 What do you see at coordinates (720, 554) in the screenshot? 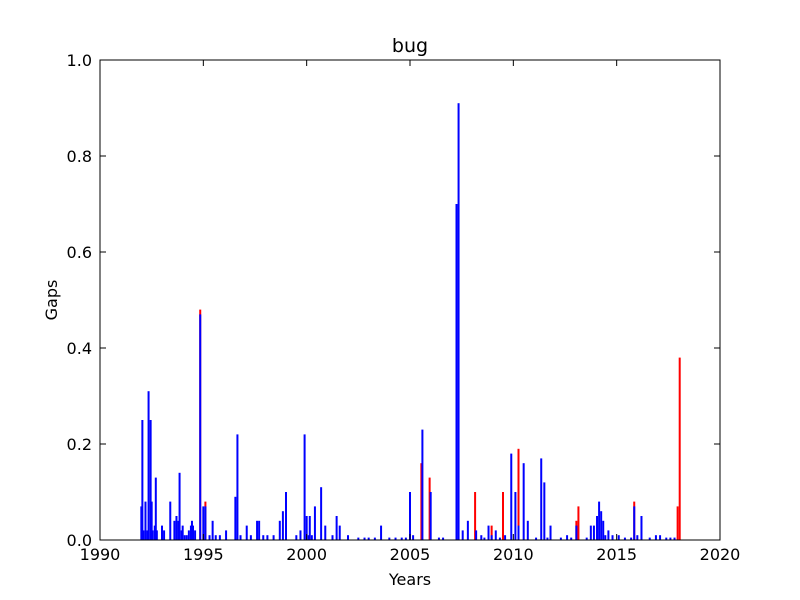
I see `x-tick-label: 2020` at bounding box center [720, 554].